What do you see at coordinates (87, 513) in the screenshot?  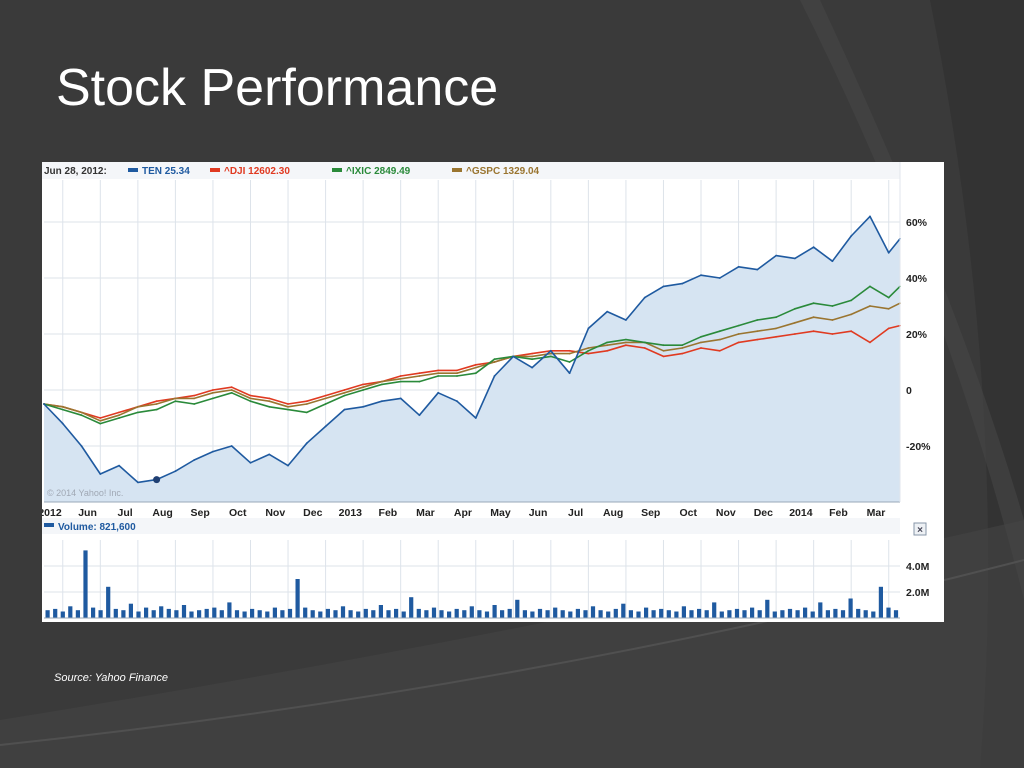 I see `x-tick-label: Jun` at bounding box center [87, 513].